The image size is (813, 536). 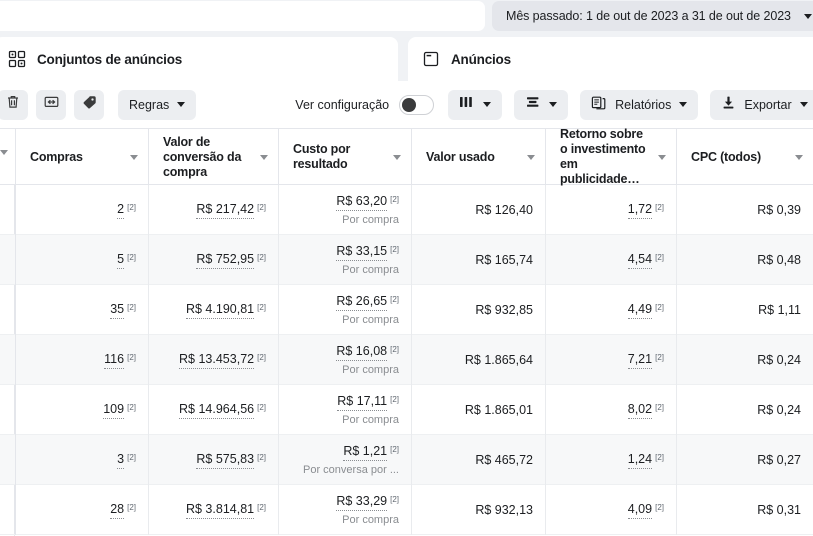 I want to click on export-button: Exportar, so click(x=761, y=104).